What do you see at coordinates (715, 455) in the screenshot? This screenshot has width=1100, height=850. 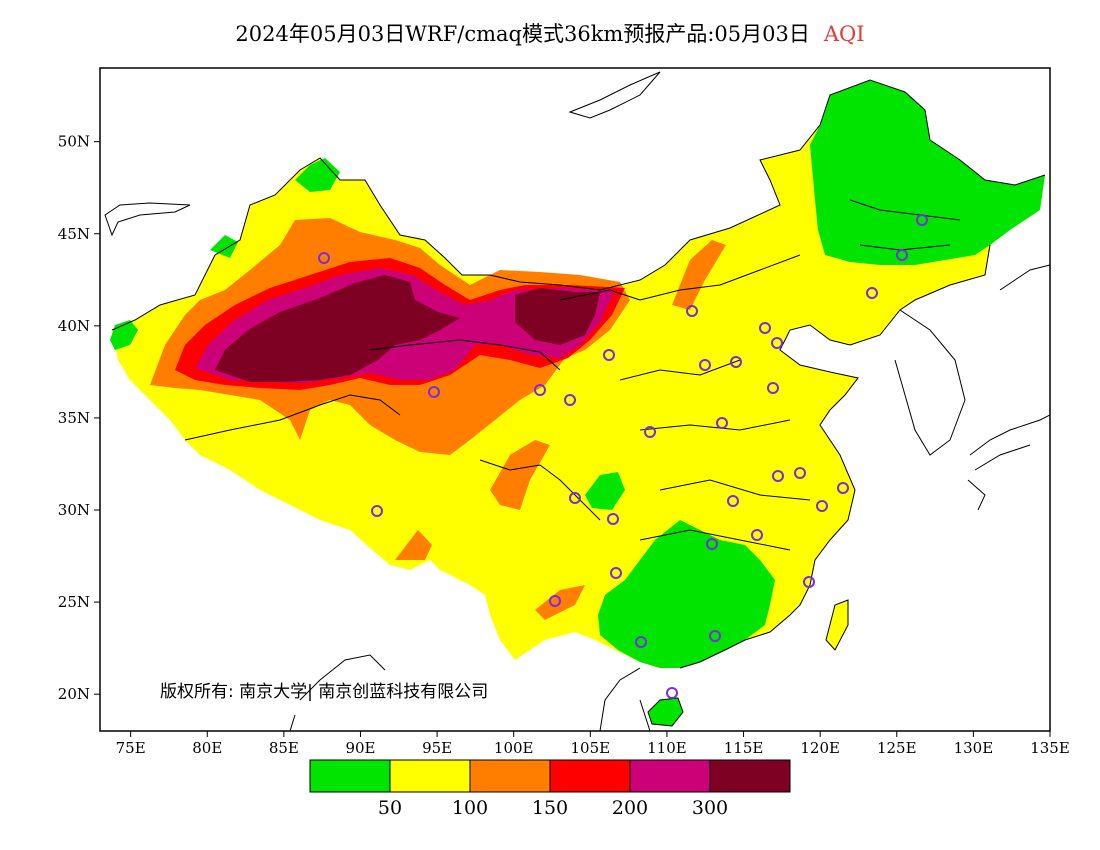 I see `central-provinces-border` at bounding box center [715, 455].